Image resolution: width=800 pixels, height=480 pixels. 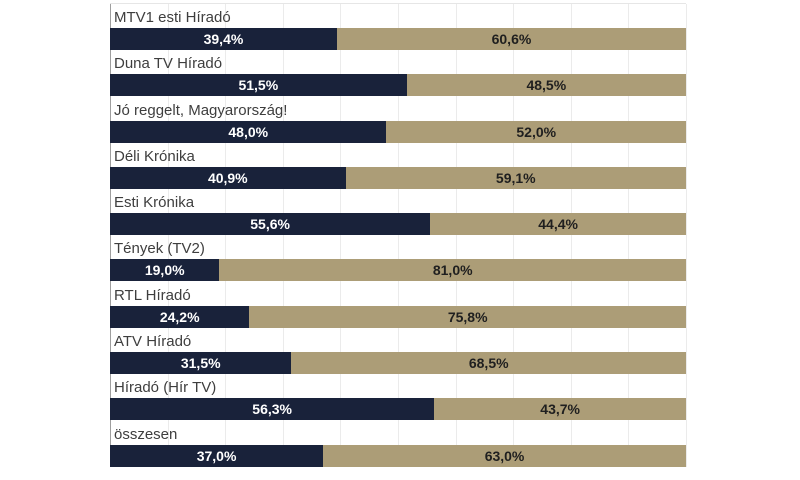 I want to click on bar-segment-1: 19,0%, so click(x=165, y=270).